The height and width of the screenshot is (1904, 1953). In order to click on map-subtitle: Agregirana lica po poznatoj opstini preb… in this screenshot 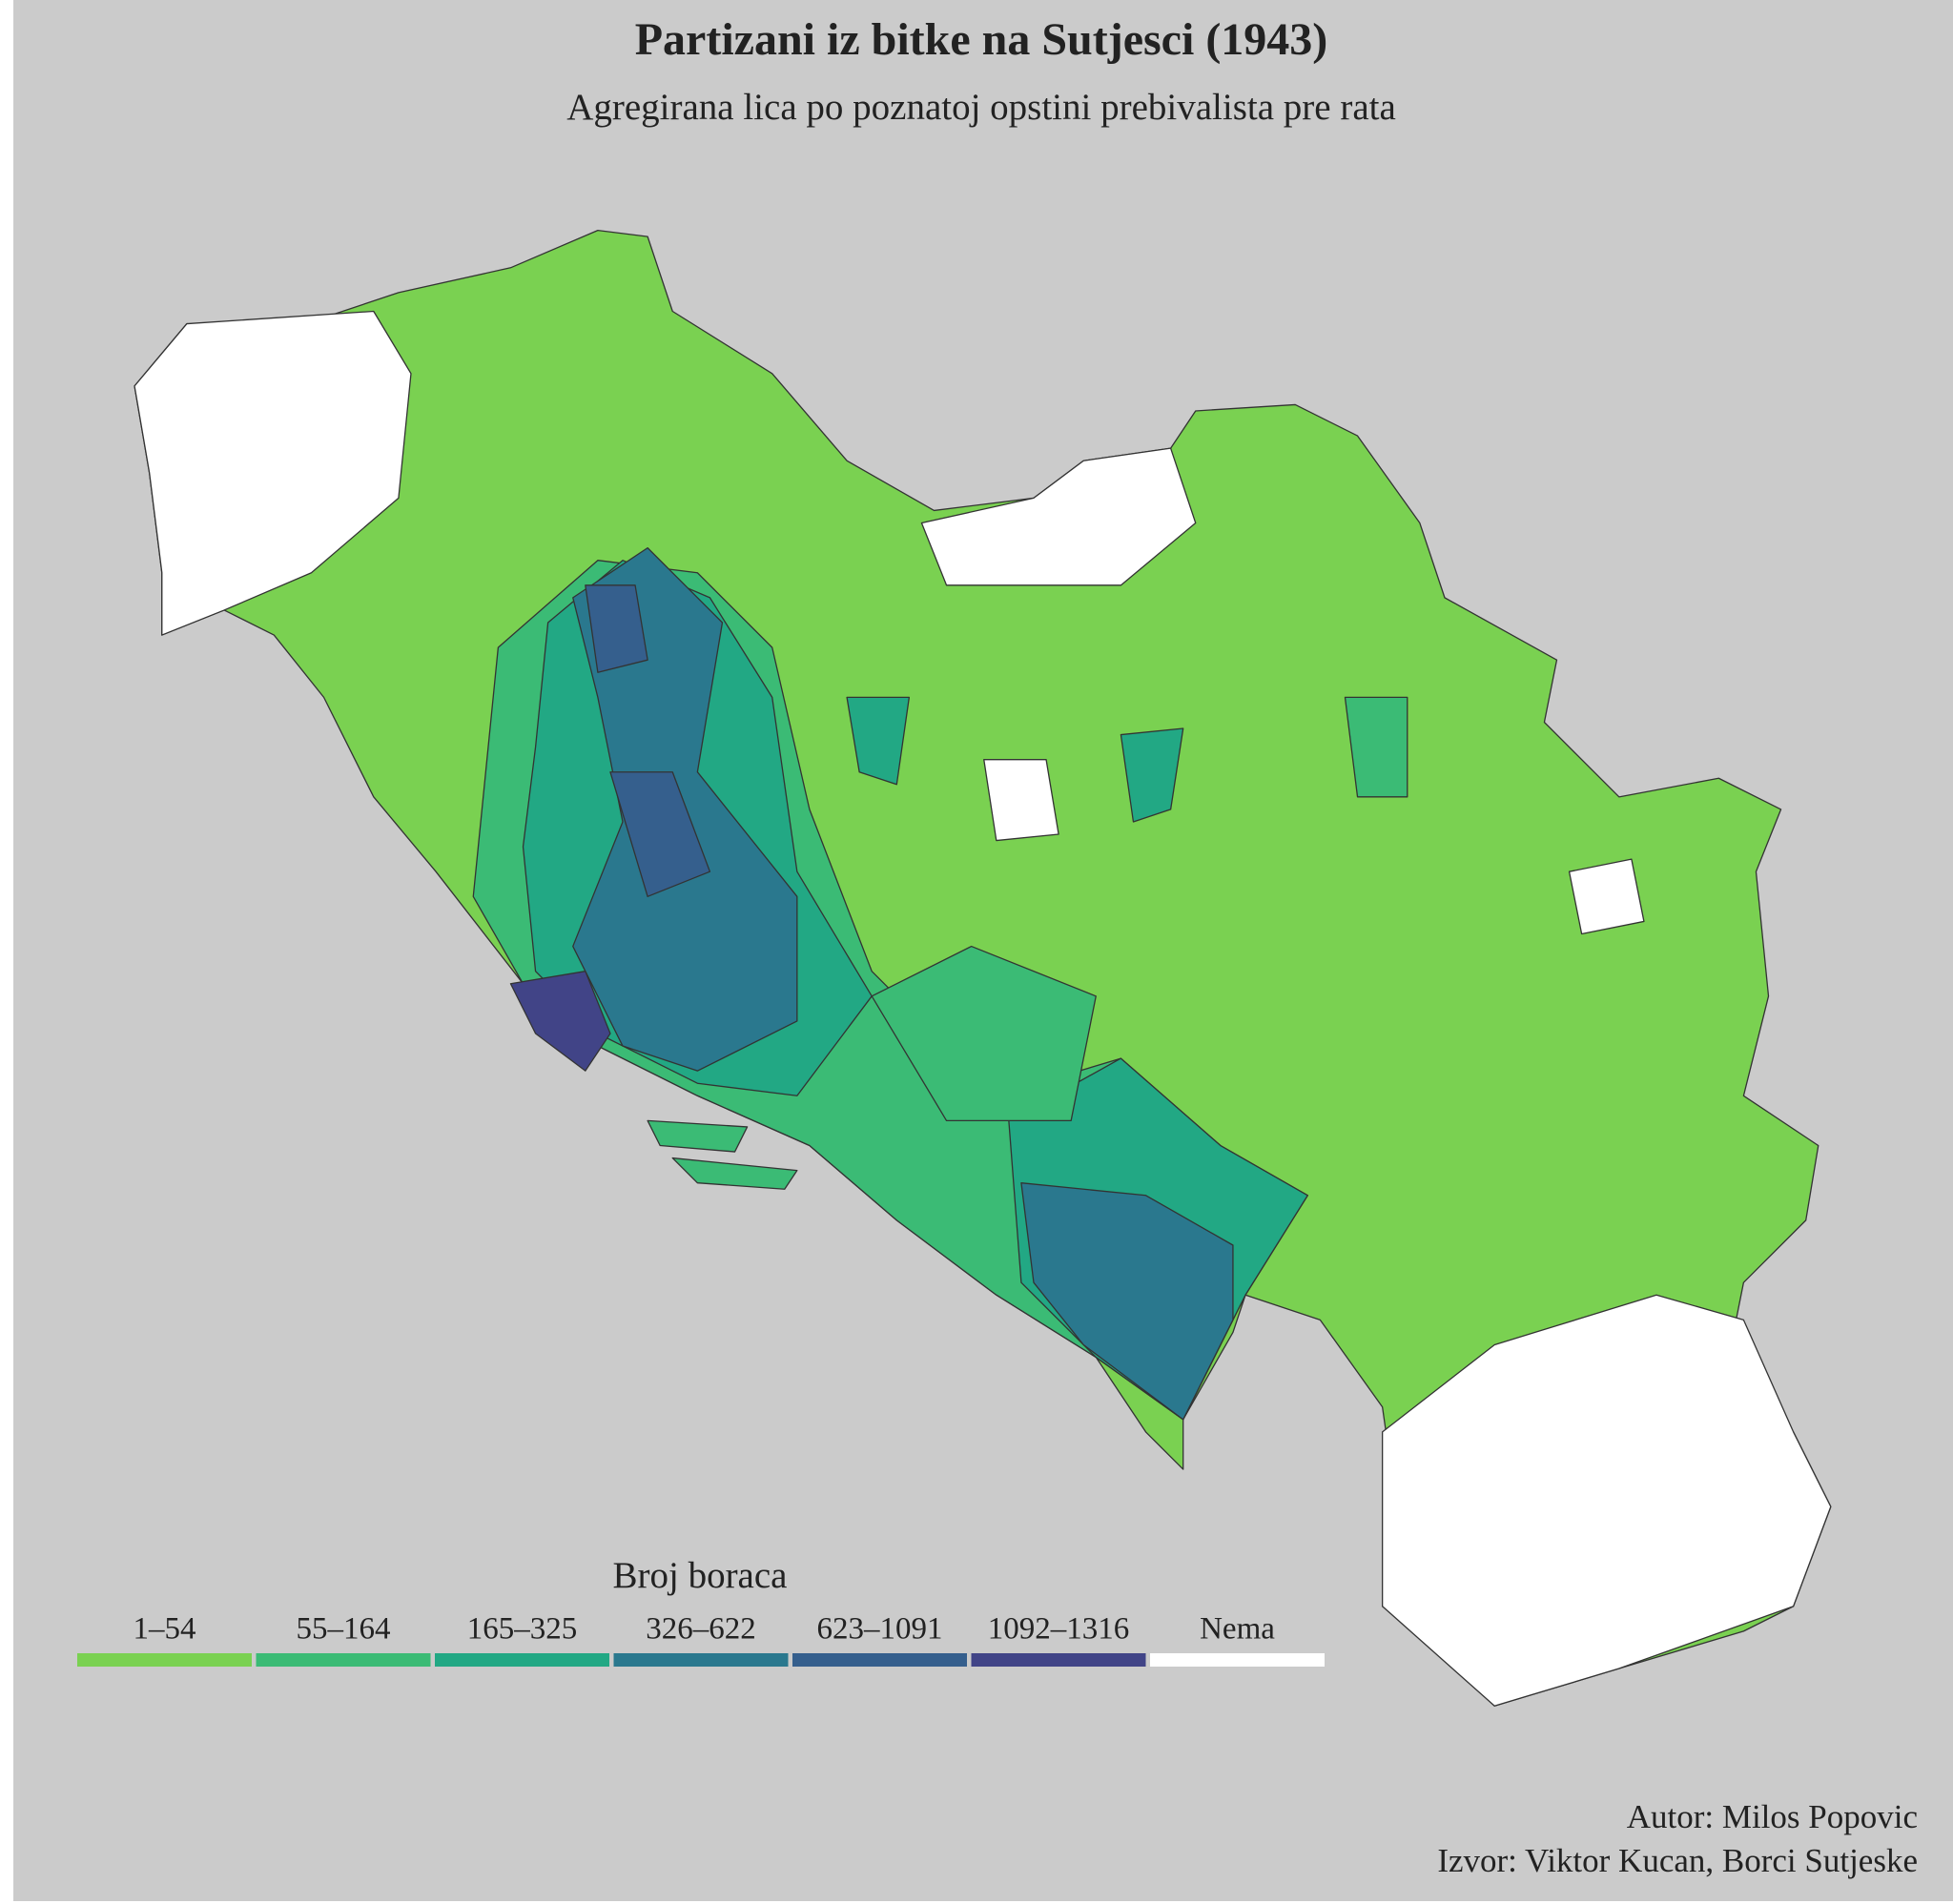, I will do `click(981, 108)`.